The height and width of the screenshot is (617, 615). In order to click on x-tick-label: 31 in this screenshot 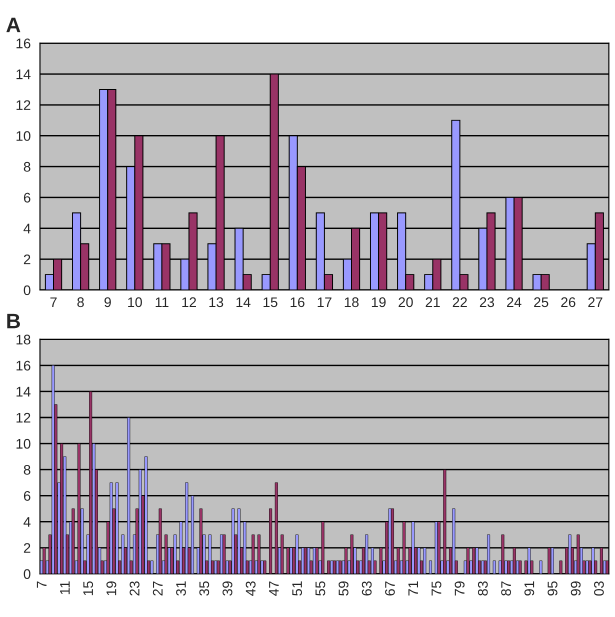, I will do `click(181, 588)`.